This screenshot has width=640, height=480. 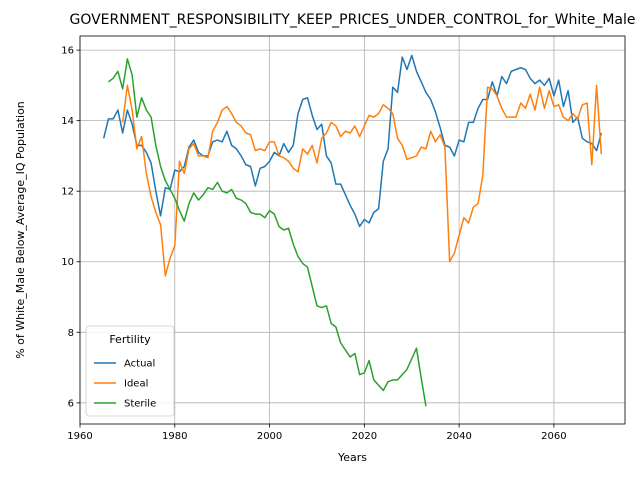 I want to click on y-tick-label: 12, so click(x=67, y=192).